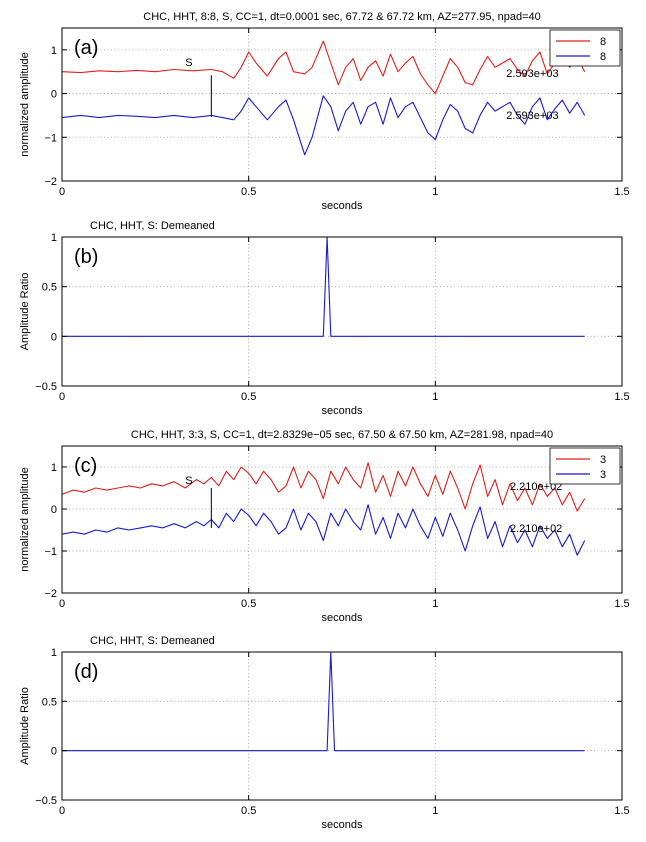 The width and height of the screenshot is (646, 842). I want to click on legend: 88, so click(585, 48).